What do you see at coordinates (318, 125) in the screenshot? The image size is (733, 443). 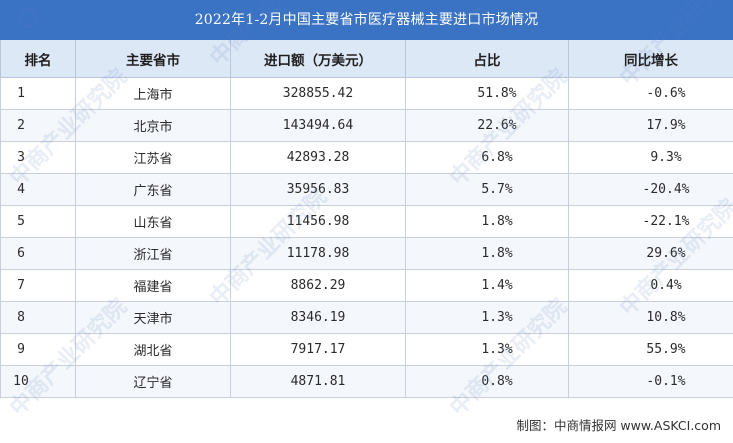 I see `amount-cell: 143494.64` at bounding box center [318, 125].